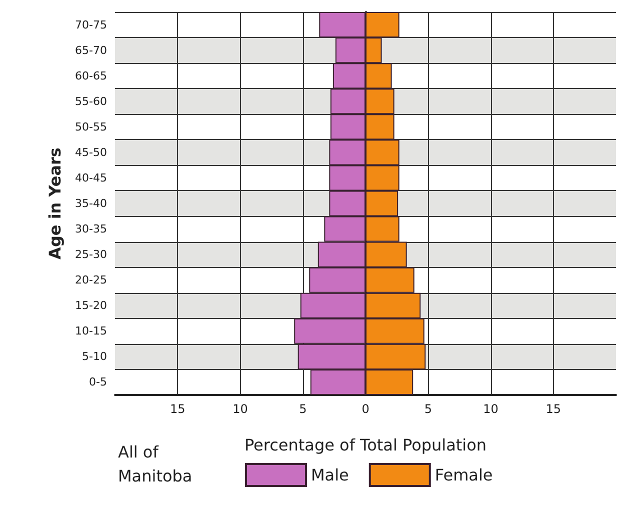 Image resolution: width=624 pixels, height=510 pixels. What do you see at coordinates (330, 475) in the screenshot?
I see `legend-label: Male` at bounding box center [330, 475].